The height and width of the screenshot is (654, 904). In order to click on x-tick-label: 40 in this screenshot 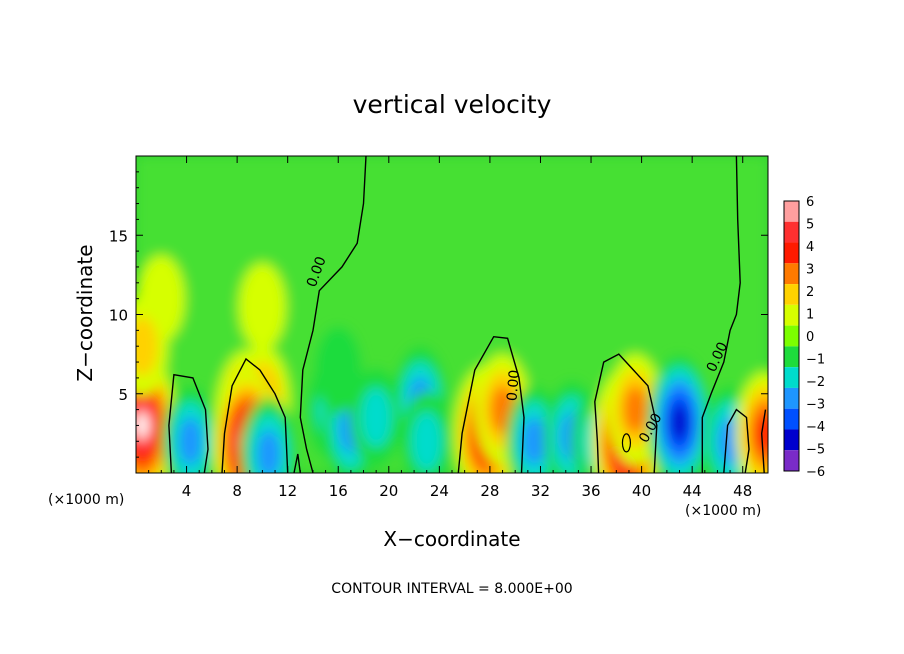, I will do `click(641, 491)`.